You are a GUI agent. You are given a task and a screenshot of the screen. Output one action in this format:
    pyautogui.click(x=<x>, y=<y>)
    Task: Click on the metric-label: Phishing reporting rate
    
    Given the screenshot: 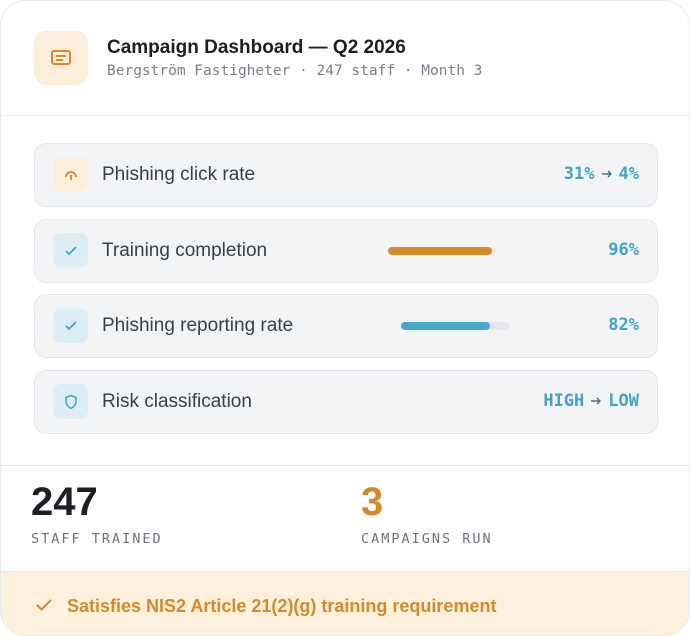 What is the action you would take?
    pyautogui.click(x=198, y=325)
    